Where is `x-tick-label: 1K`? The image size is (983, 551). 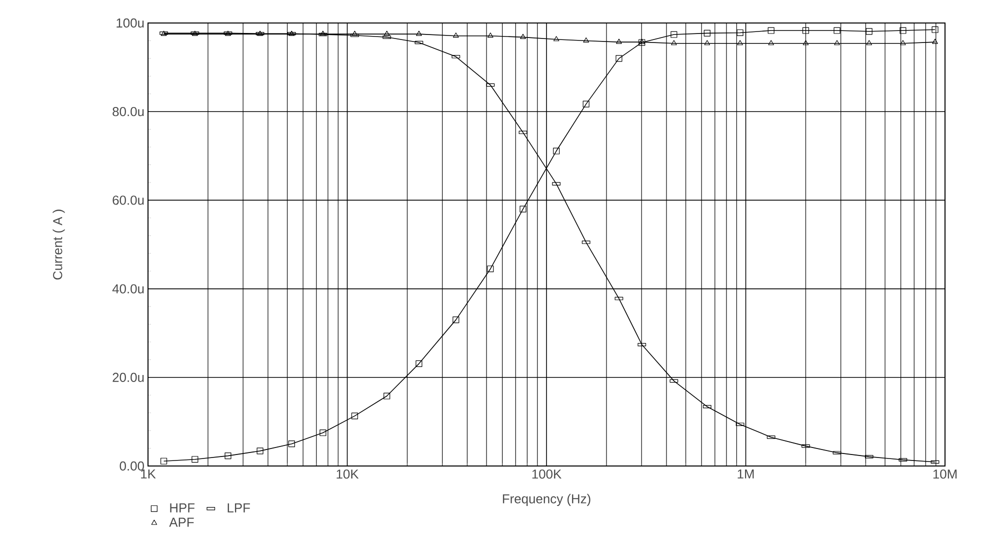
x-tick-label: 1K is located at coordinates (148, 474).